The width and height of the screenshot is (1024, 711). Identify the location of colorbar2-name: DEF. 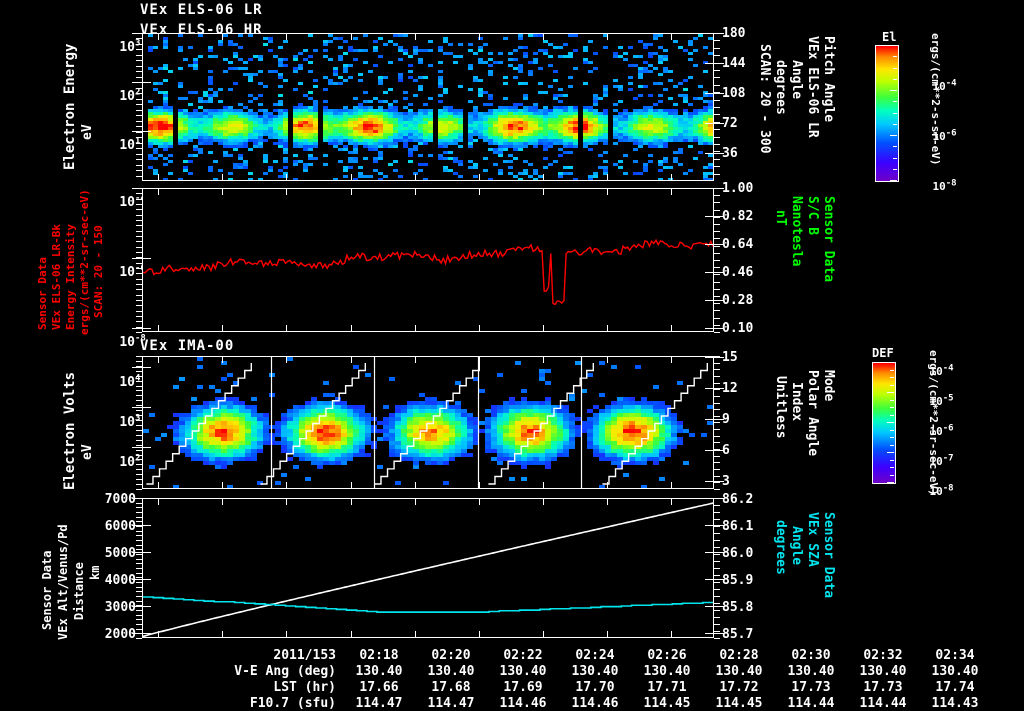
(883, 353).